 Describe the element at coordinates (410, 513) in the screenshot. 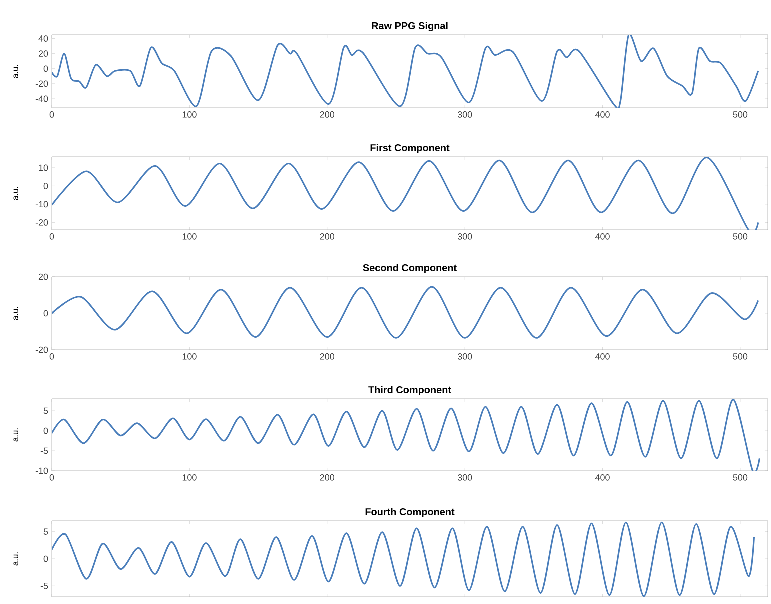

I see `chart-title: Fourth Component` at that location.